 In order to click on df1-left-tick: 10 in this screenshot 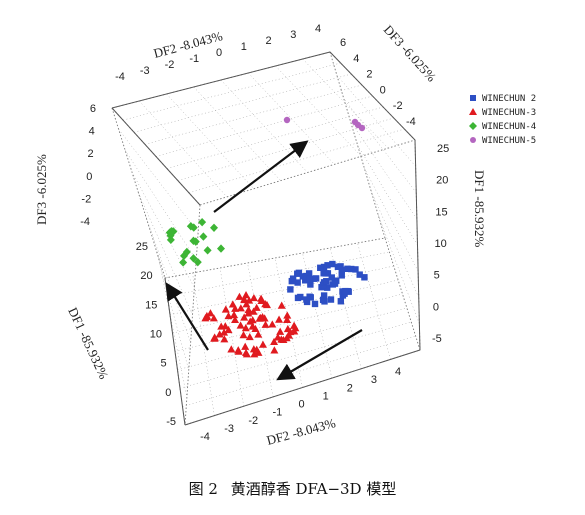, I will do `click(156, 335)`.